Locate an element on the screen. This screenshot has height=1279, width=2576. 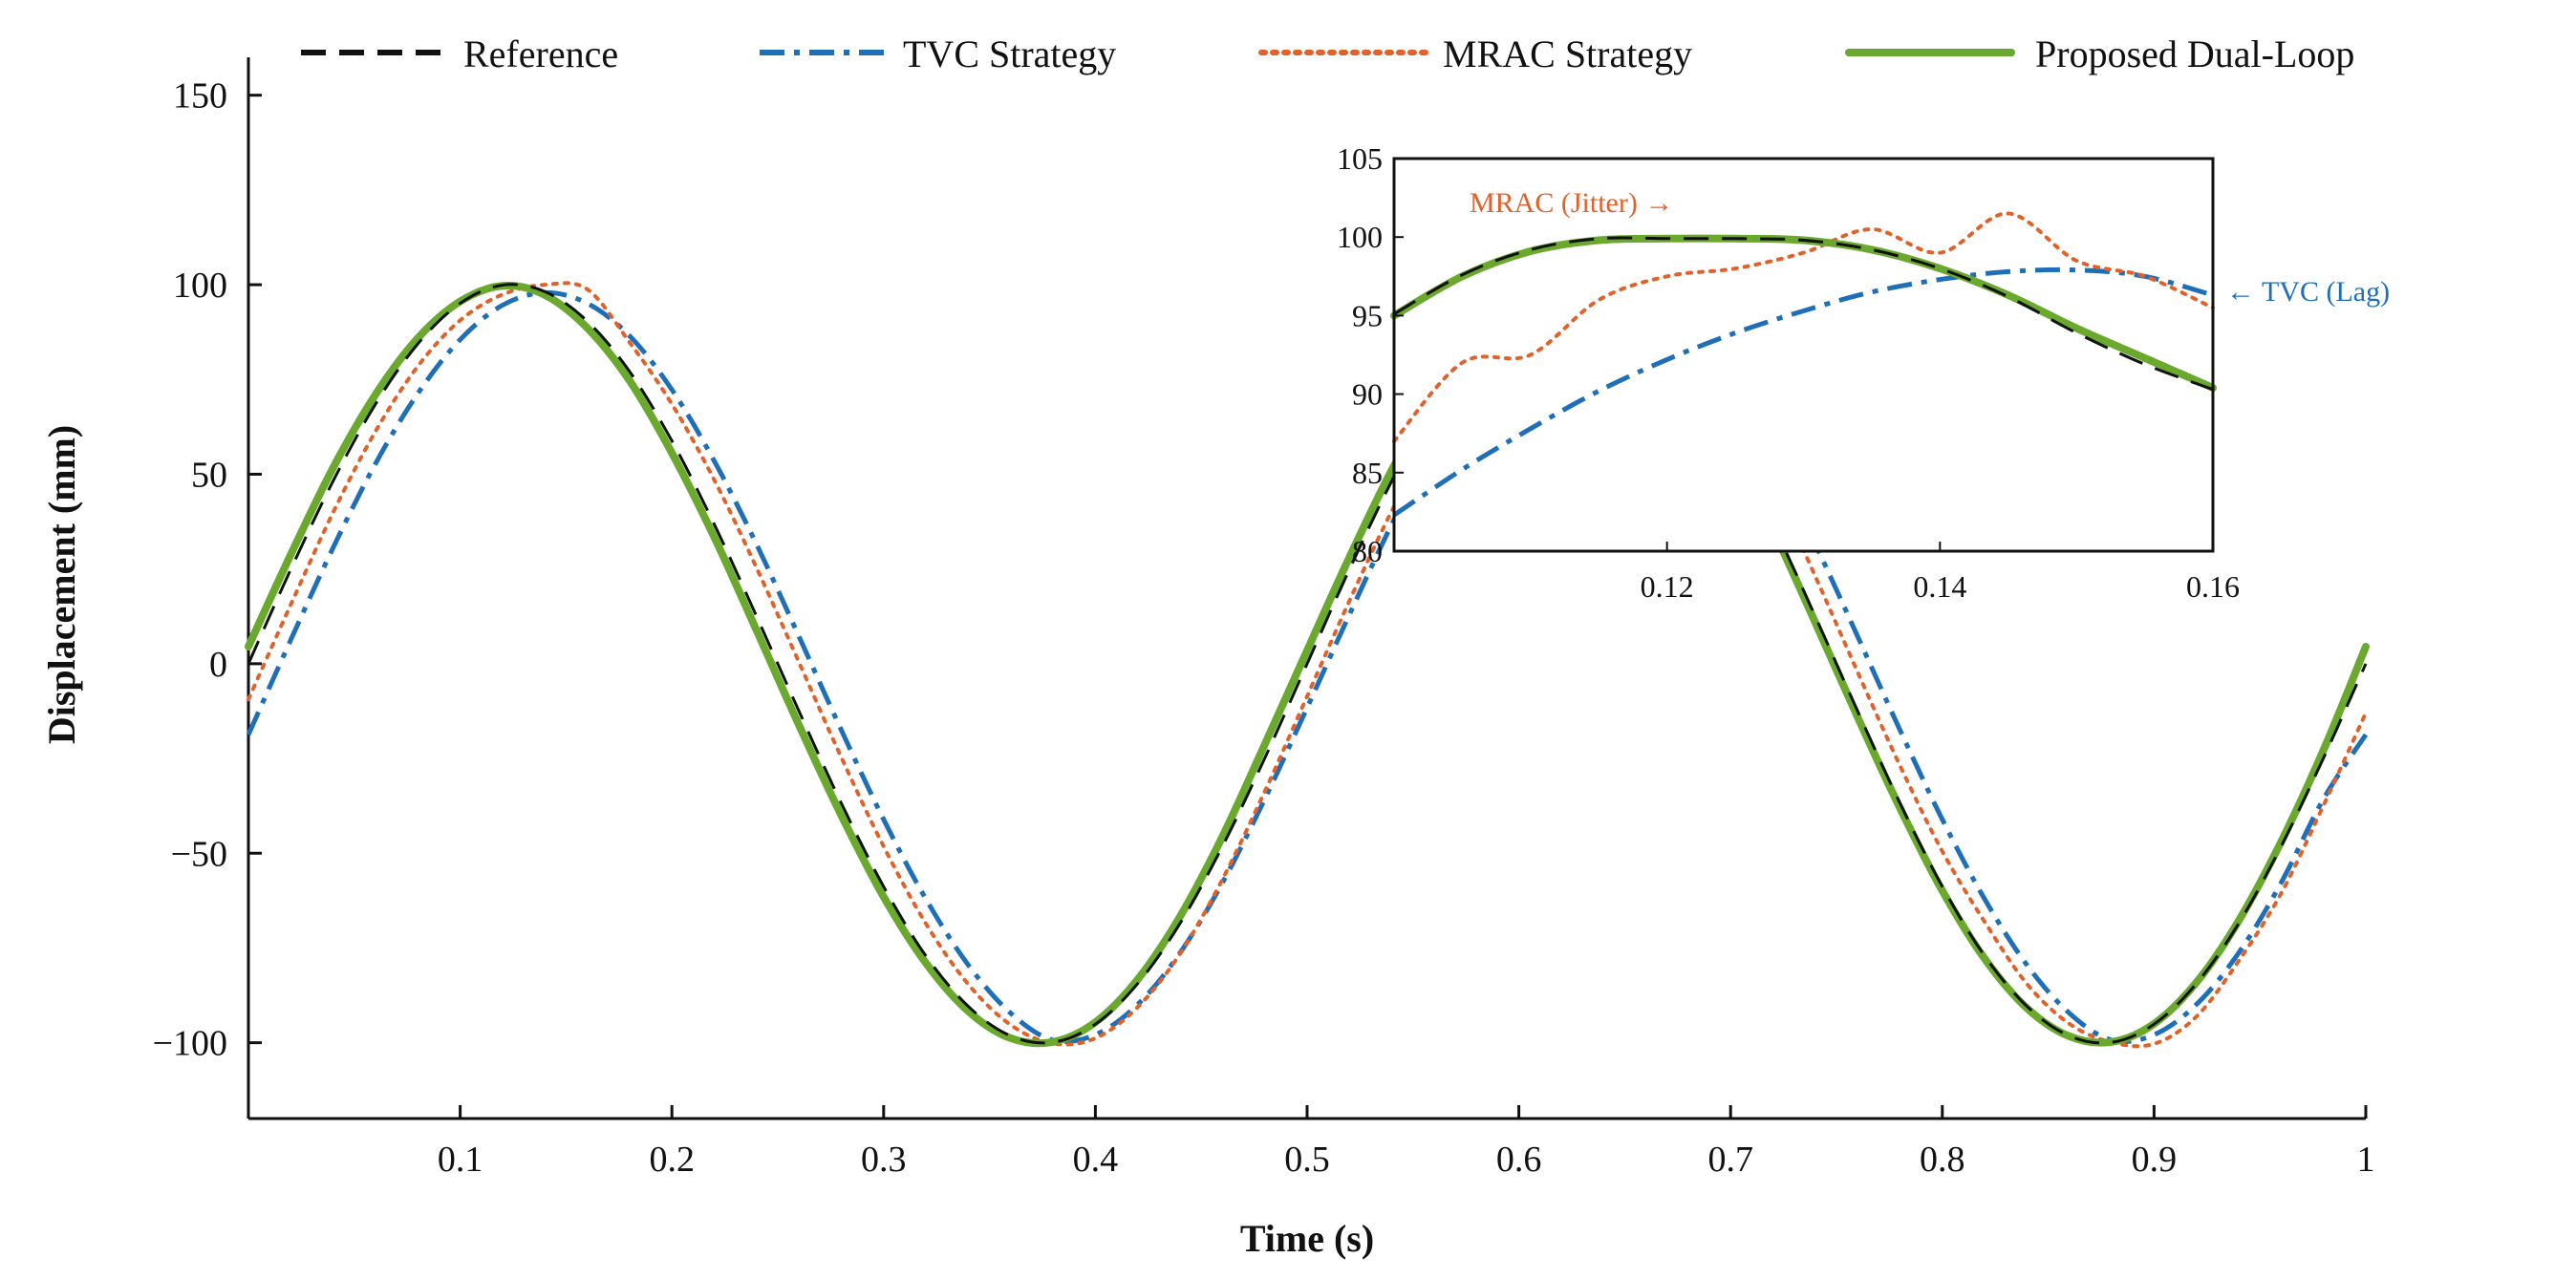
x-tick-label: 0.2 is located at coordinates (672, 1160).